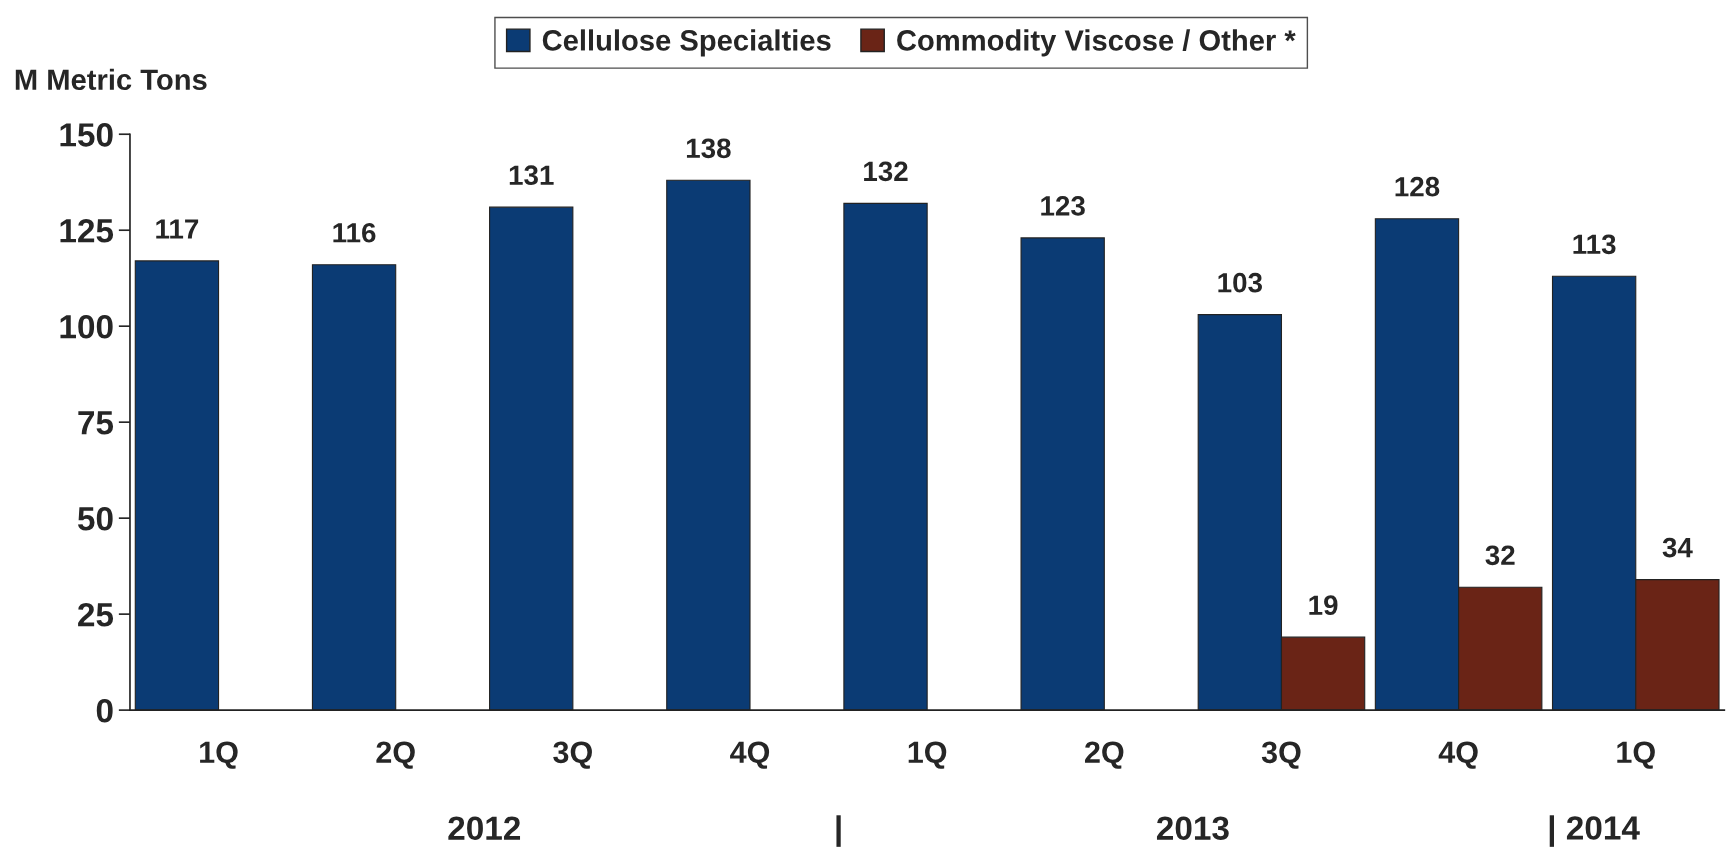  I want to click on legend-label: Commodity Viscose / Other *, so click(1096, 43).